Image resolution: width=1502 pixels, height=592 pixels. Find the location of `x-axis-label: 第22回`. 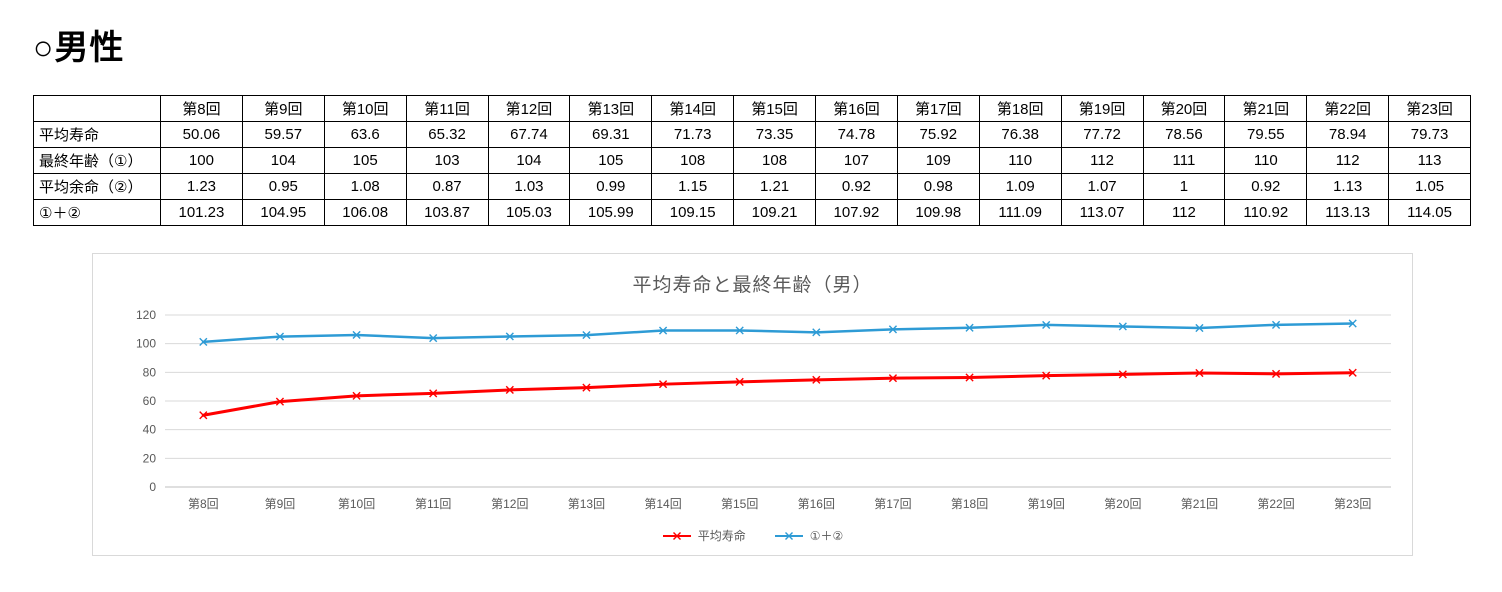

x-axis-label: 第22回 is located at coordinates (1275, 504).